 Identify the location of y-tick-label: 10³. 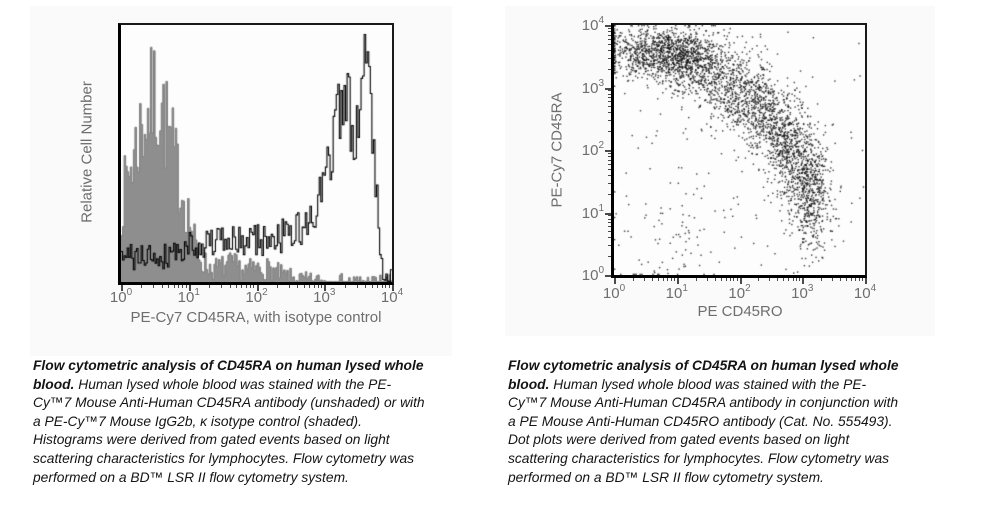
(592, 87).